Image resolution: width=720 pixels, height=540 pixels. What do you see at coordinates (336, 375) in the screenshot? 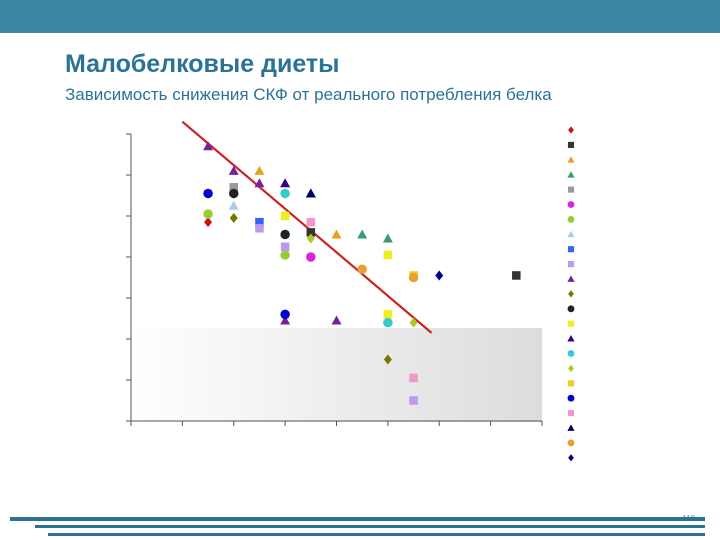
I see `shaded-band` at bounding box center [336, 375].